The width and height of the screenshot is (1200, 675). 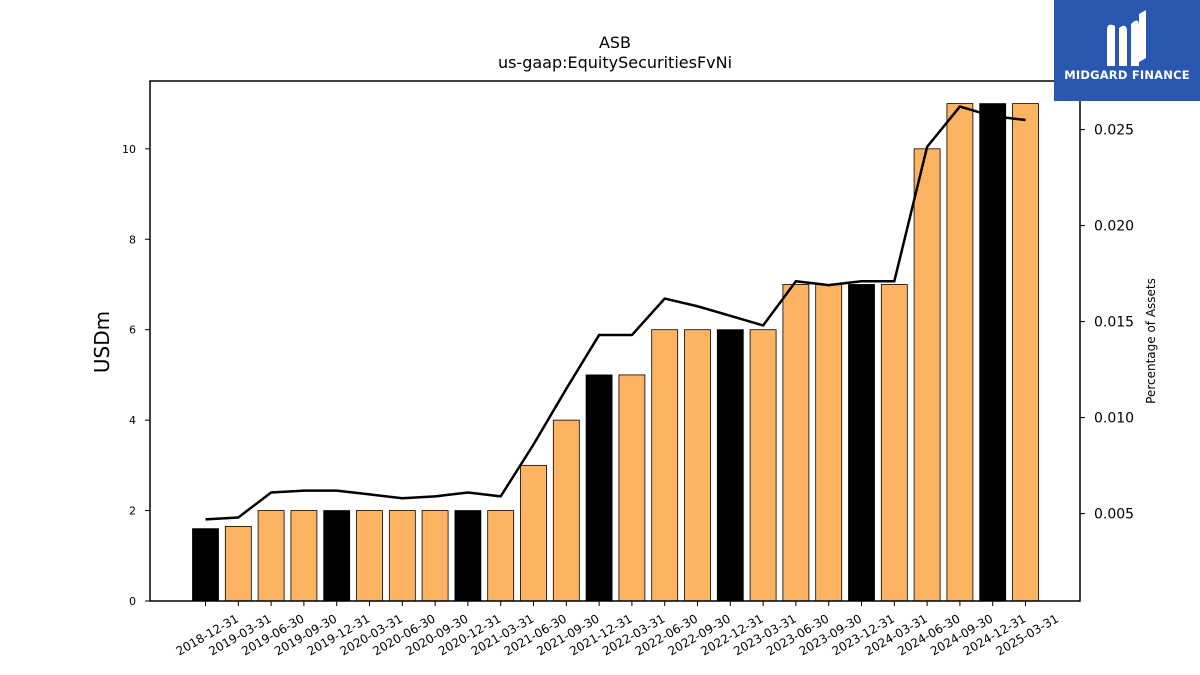 What do you see at coordinates (615, 42) in the screenshot?
I see `chart-title: ASB` at bounding box center [615, 42].